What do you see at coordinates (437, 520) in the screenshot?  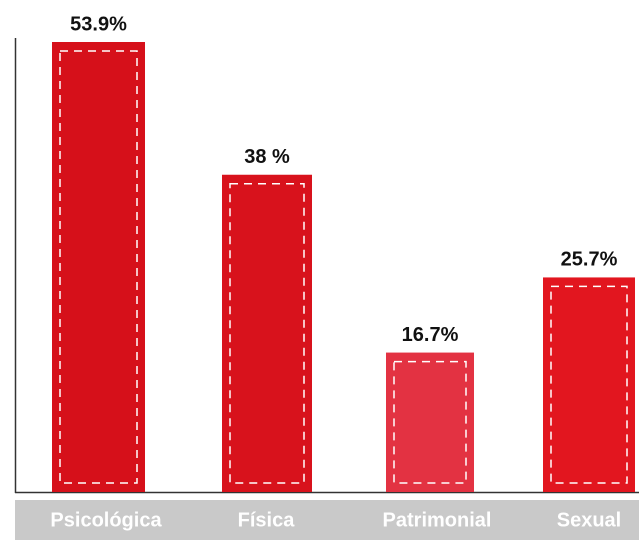 I see `category-label: Patrimonial` at bounding box center [437, 520].